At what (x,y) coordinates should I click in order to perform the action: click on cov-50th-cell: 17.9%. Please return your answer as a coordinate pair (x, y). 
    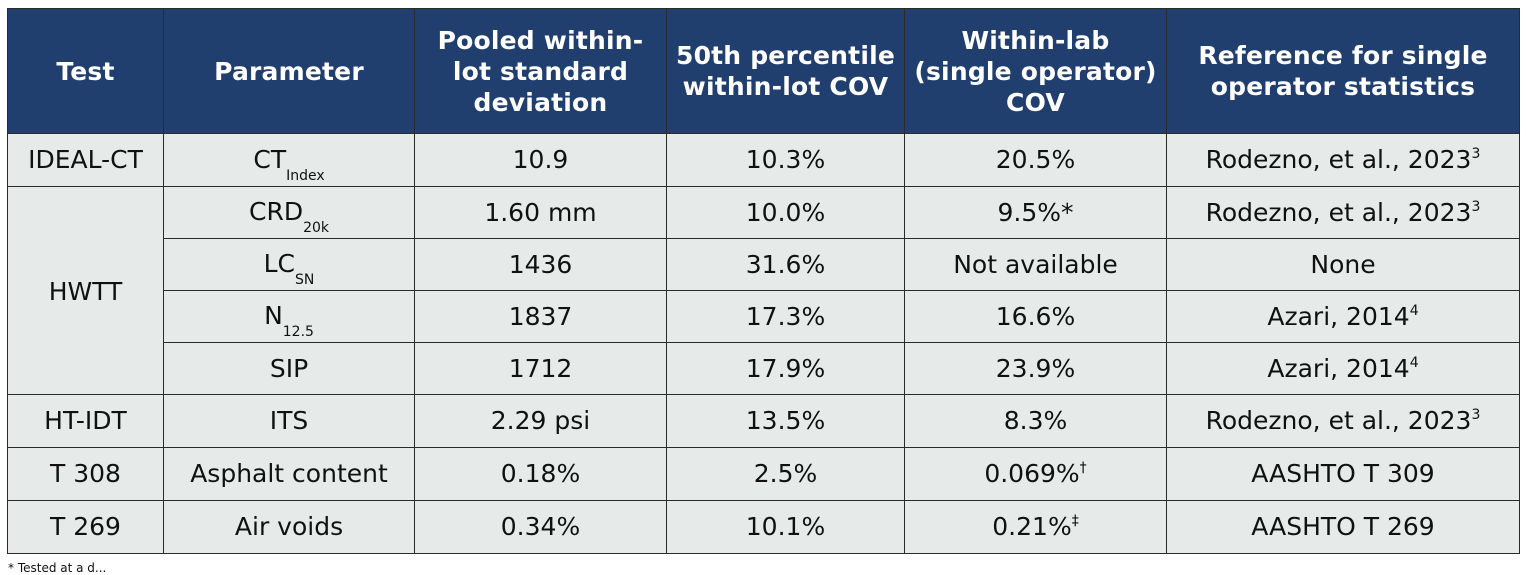
    Looking at the image, I should click on (785, 368).